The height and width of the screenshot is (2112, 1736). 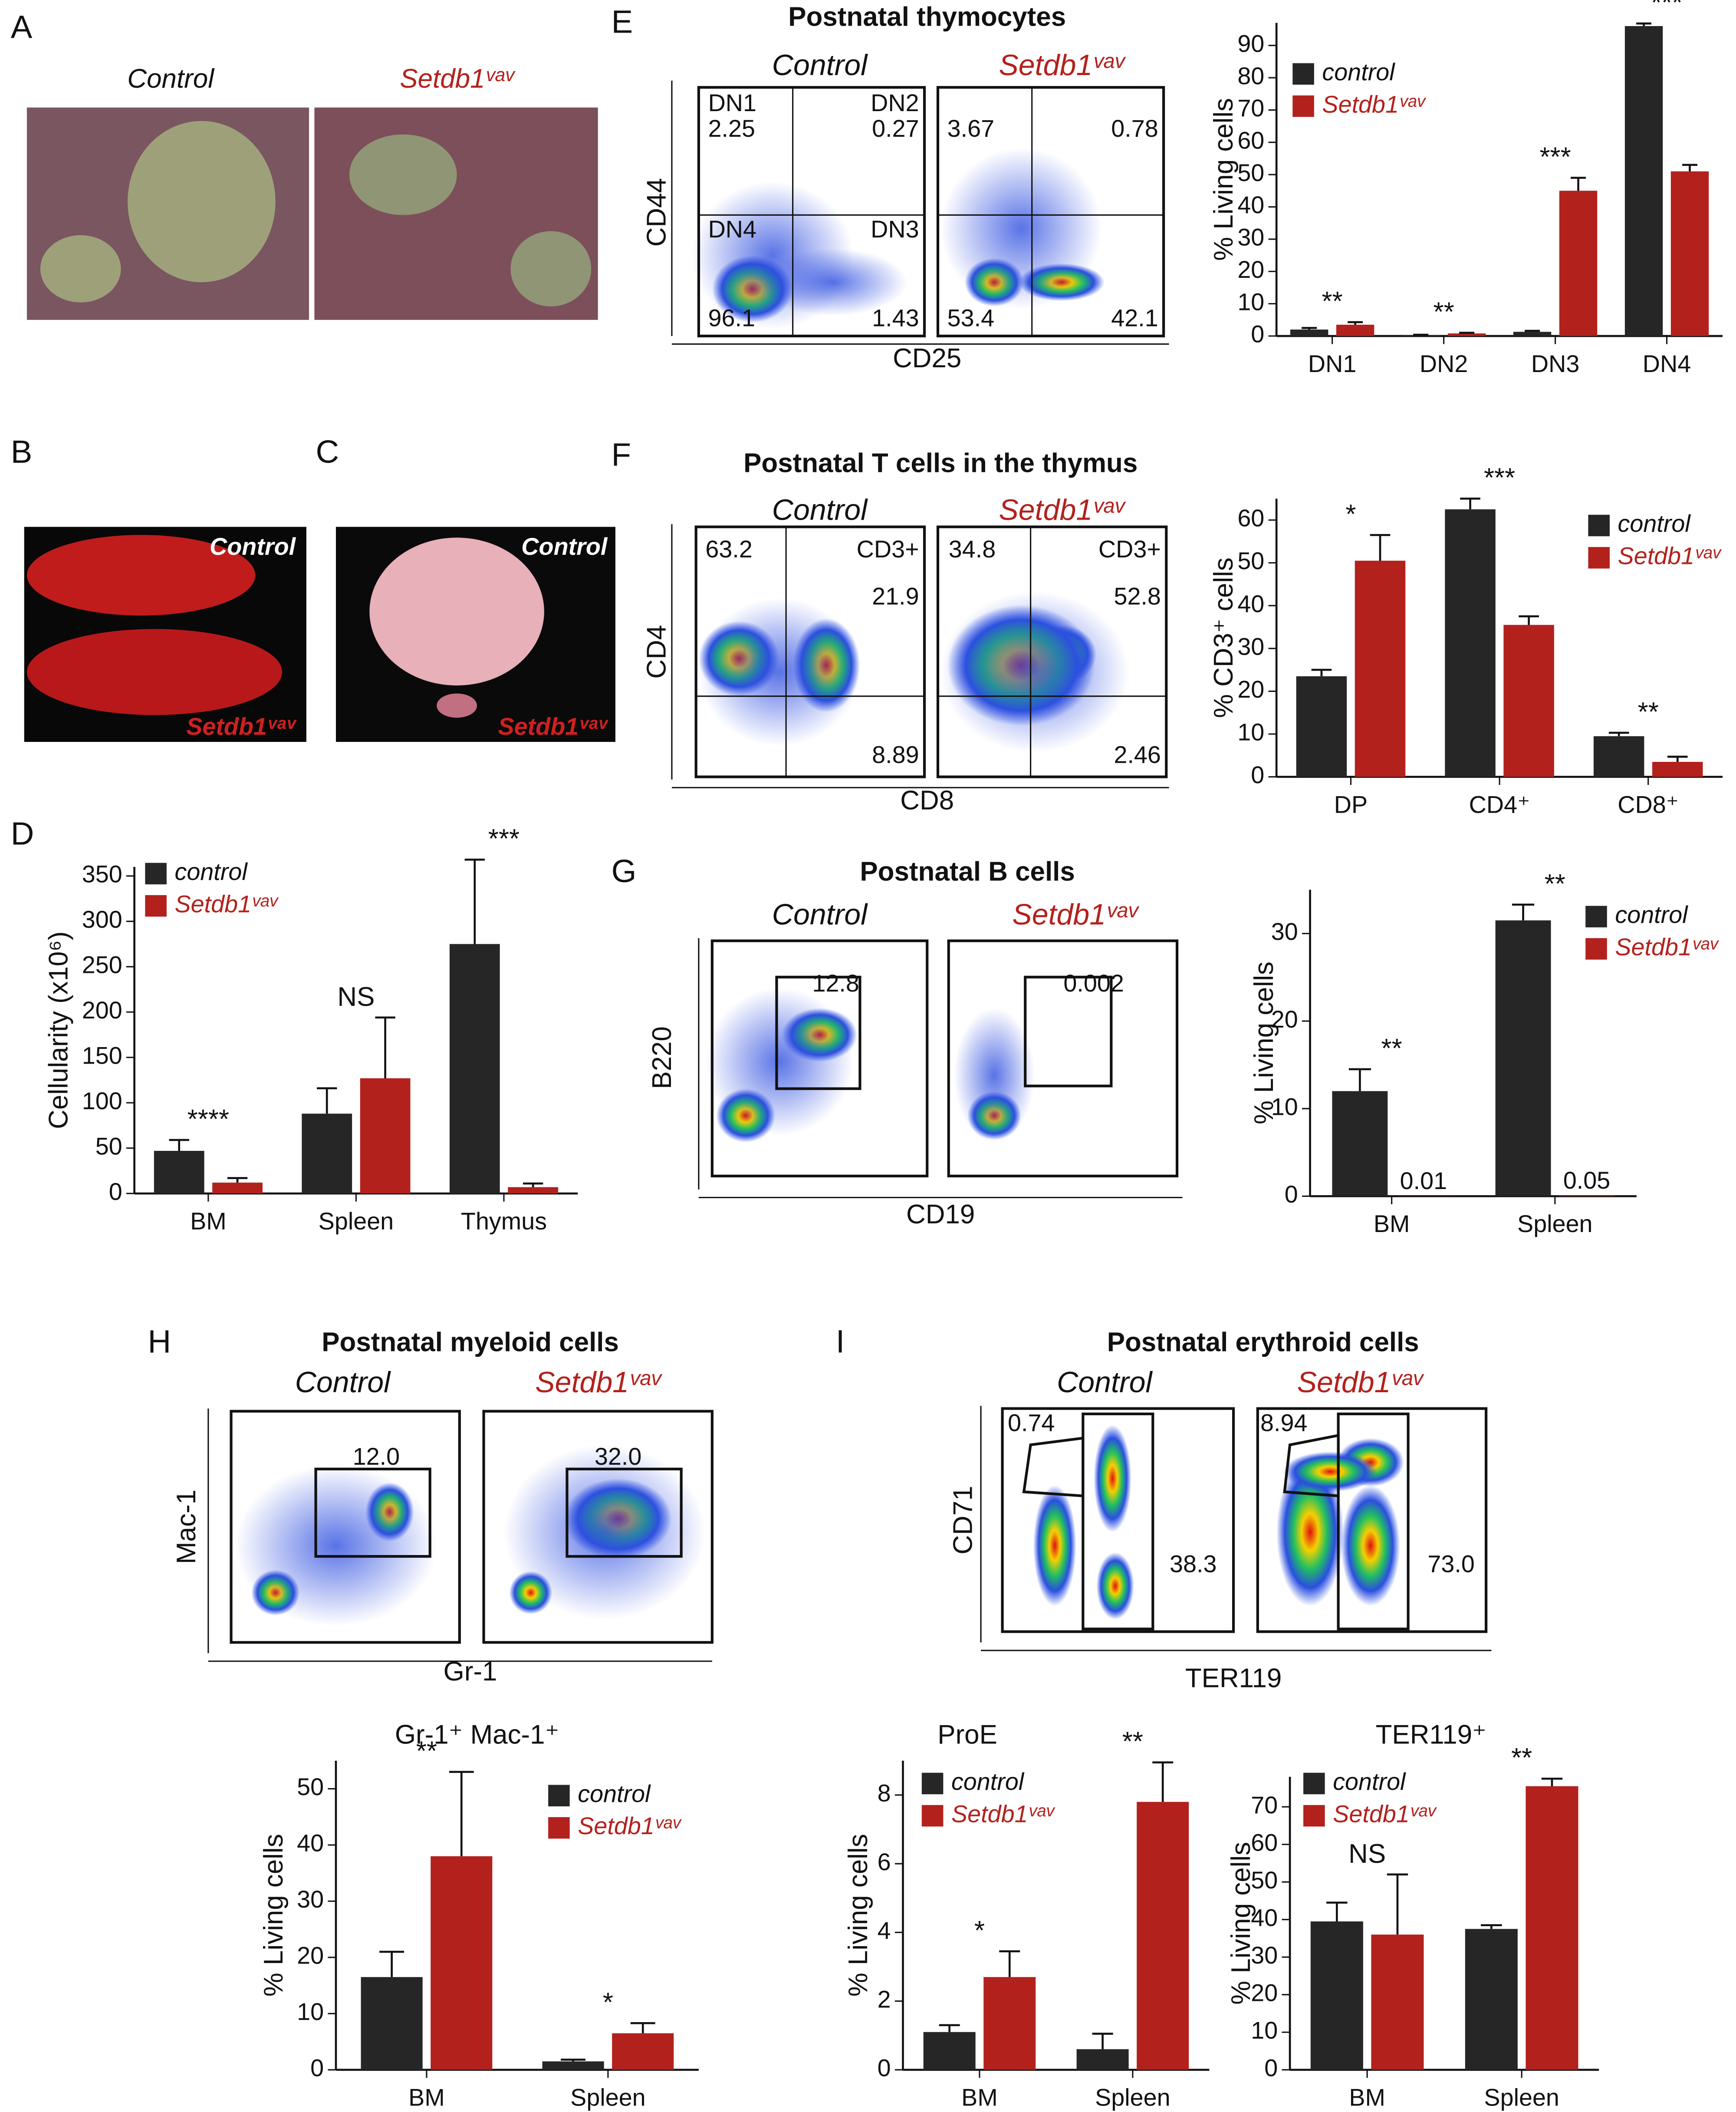 What do you see at coordinates (895, 230) in the screenshot?
I see `gate-label: DN3` at bounding box center [895, 230].